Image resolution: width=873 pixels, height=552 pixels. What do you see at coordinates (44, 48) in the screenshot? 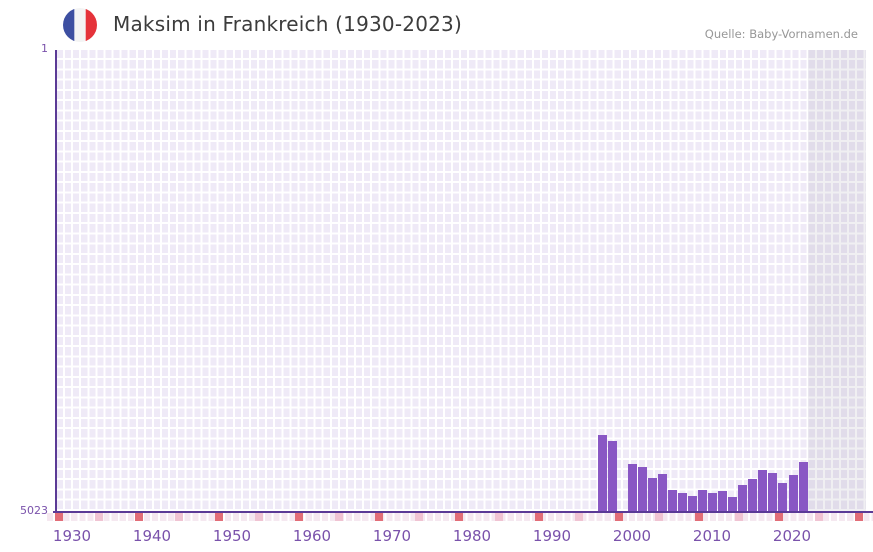
I see `y-axis-top-label: 1` at bounding box center [44, 48].